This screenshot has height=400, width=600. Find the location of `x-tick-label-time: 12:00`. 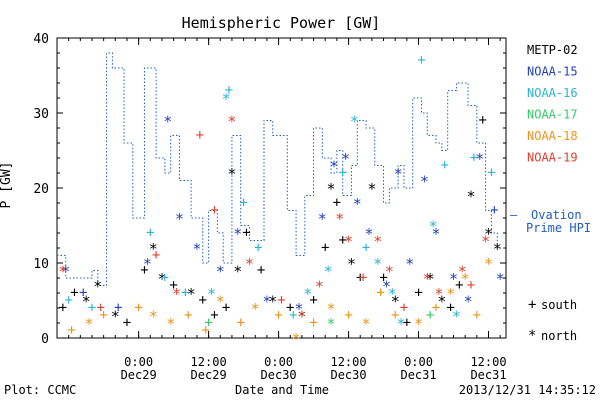

x-tick-label-time: 12:00 is located at coordinates (348, 362).